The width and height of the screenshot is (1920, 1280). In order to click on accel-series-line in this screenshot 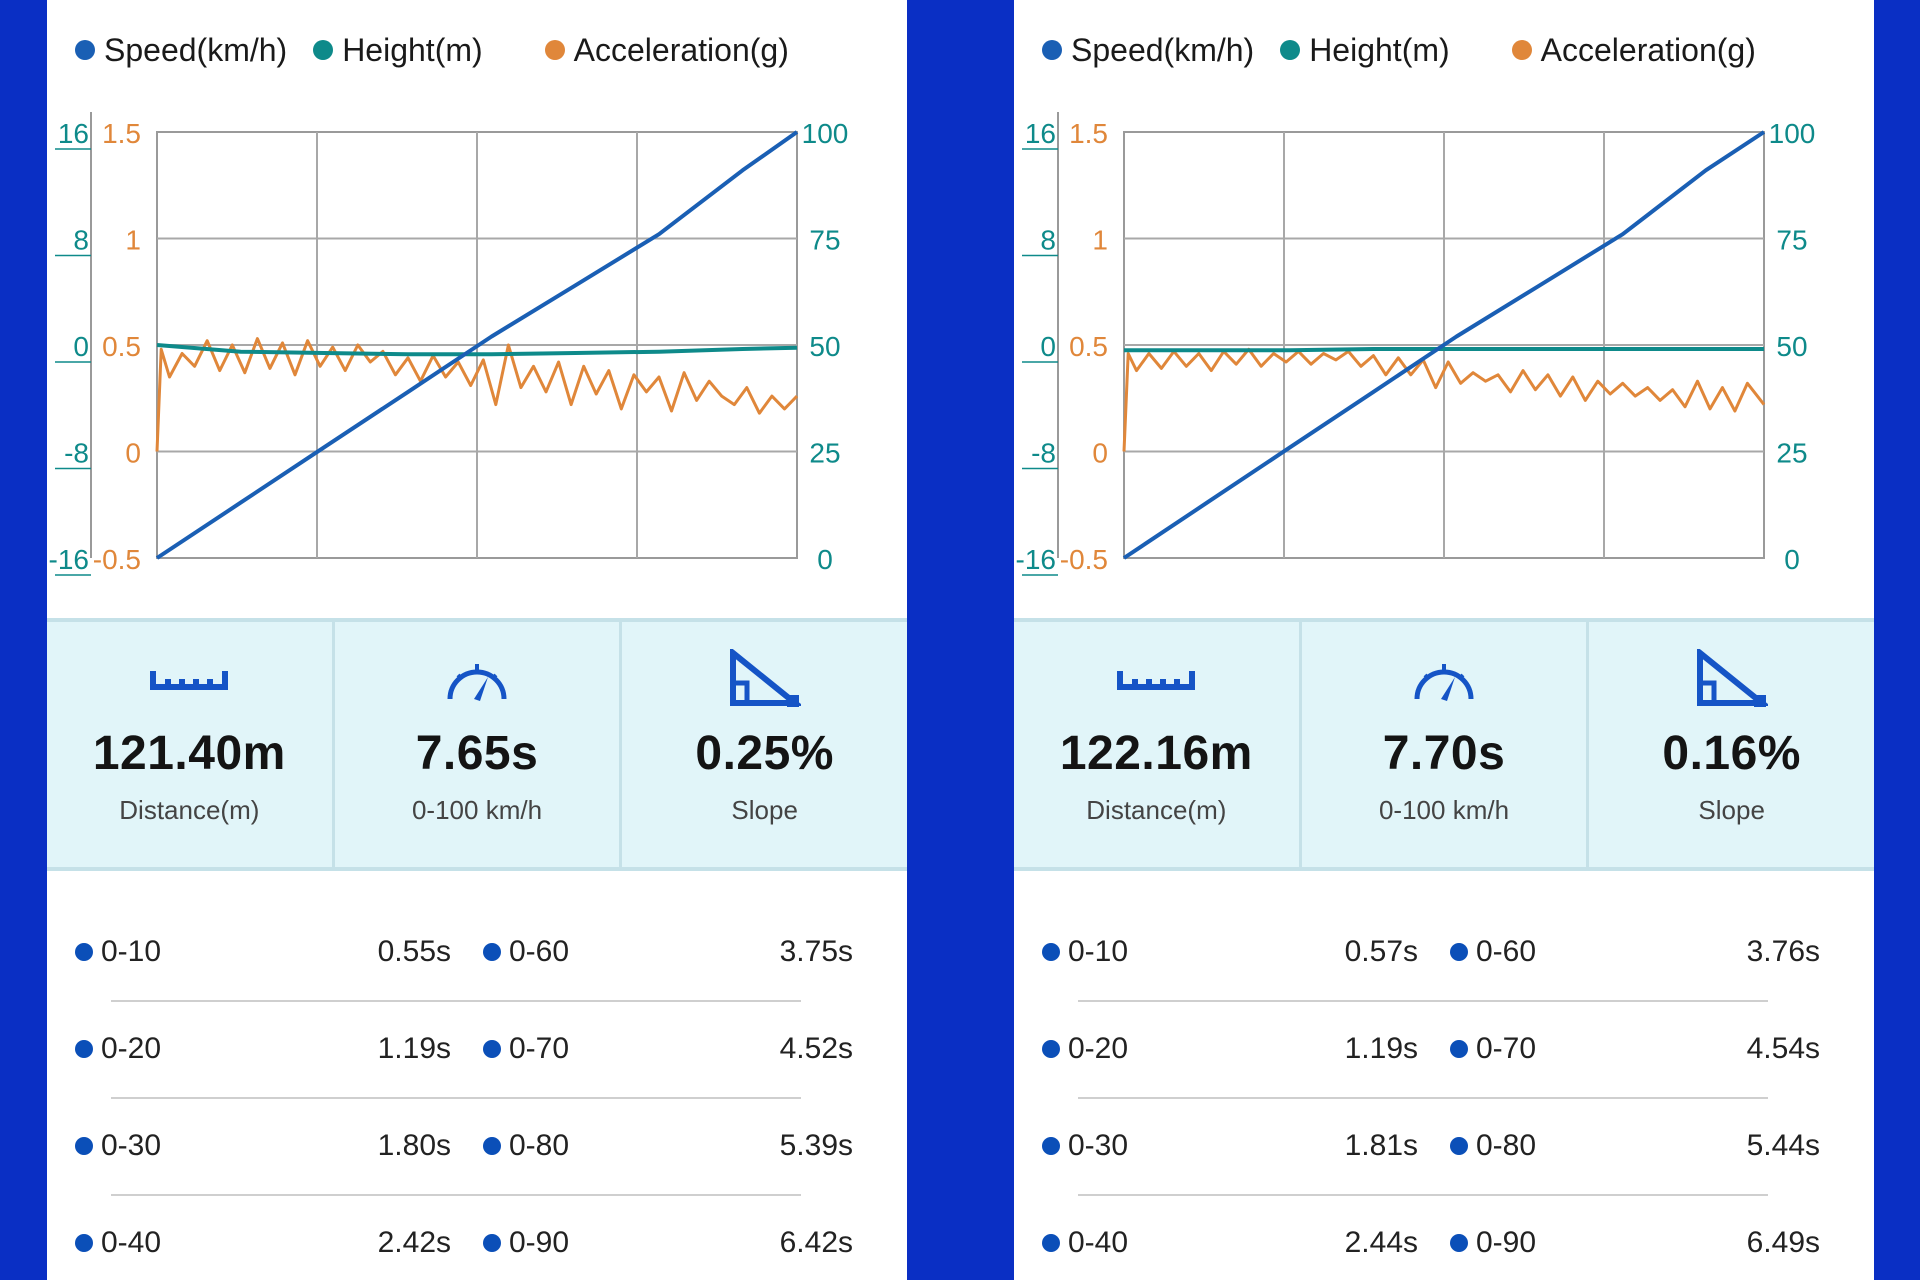, I will do `click(1444, 399)`.